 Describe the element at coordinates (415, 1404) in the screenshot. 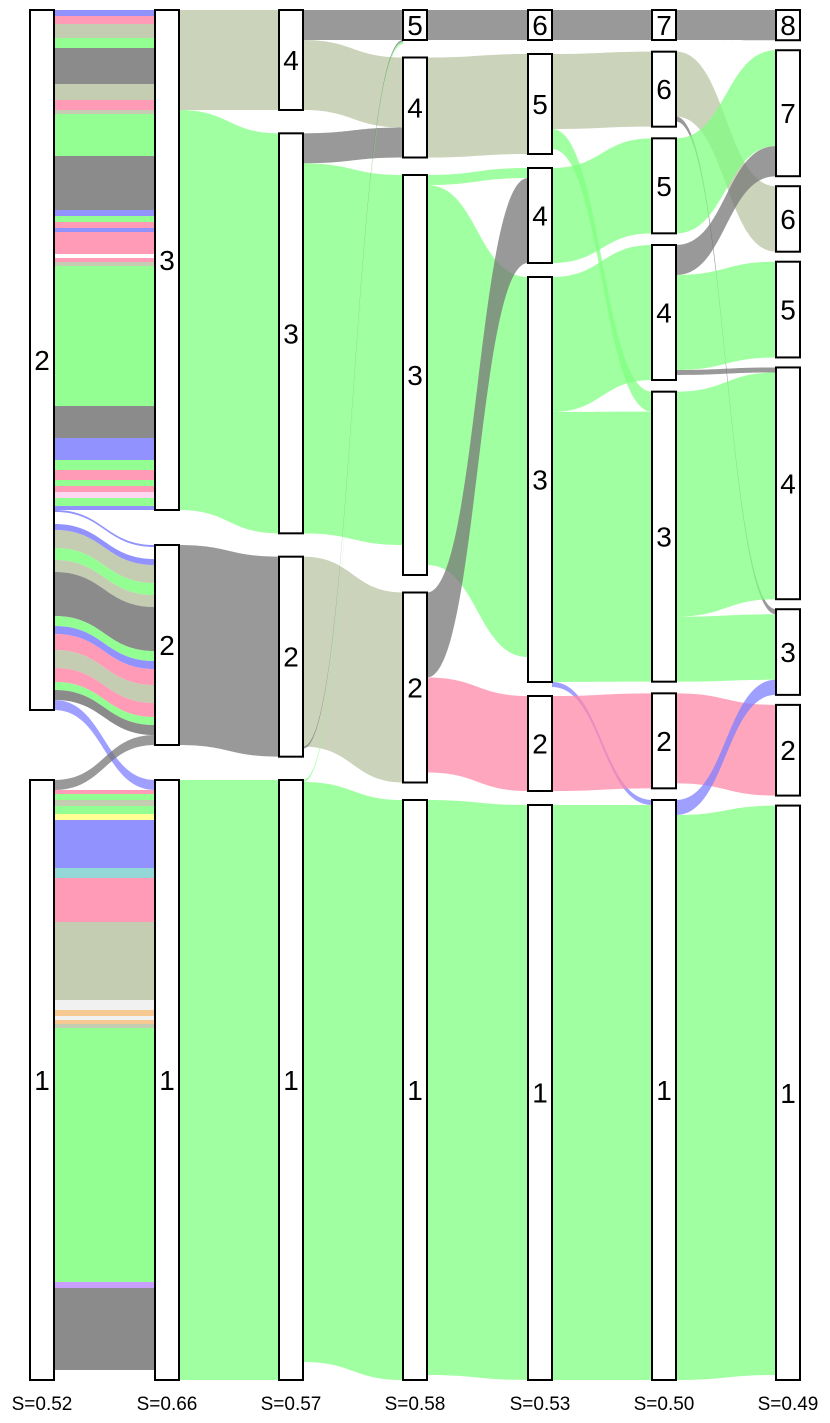

I see `score-label: S=0.58` at that location.